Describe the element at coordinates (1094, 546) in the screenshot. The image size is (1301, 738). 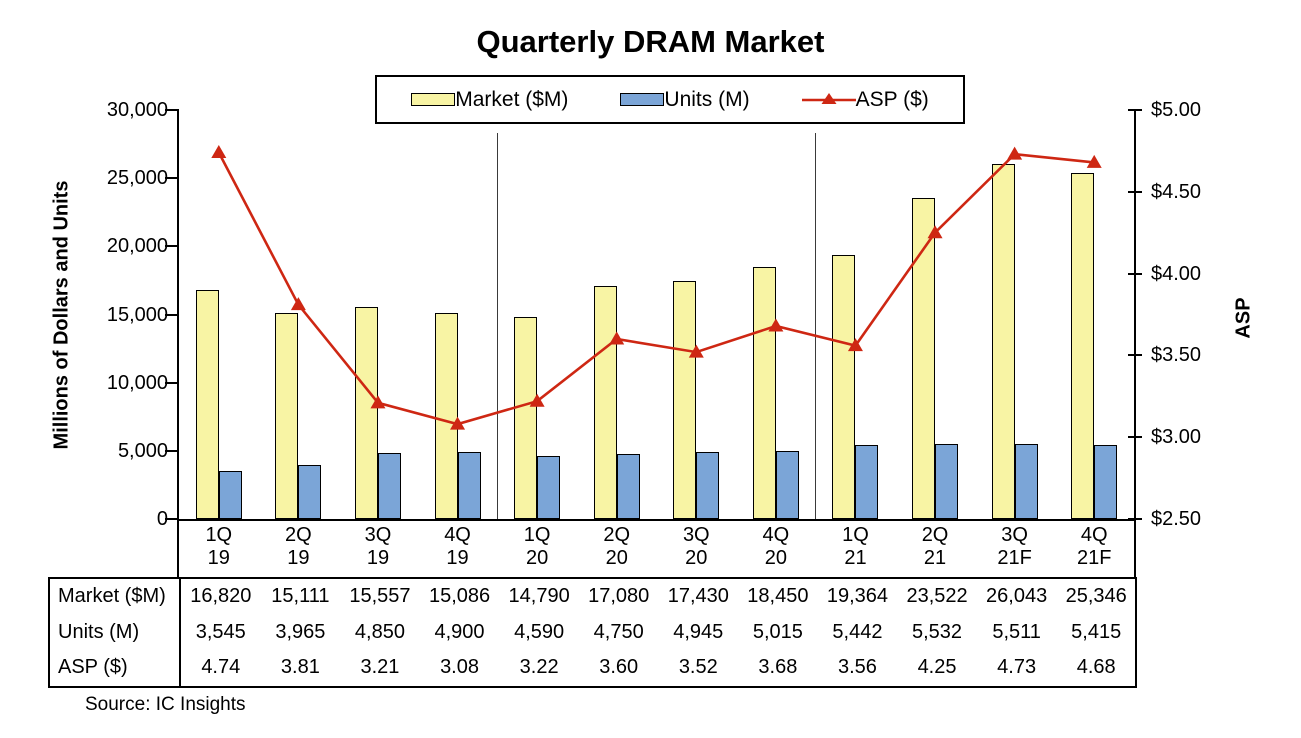
I see `x-axis-label: 4Q 21F` at that location.